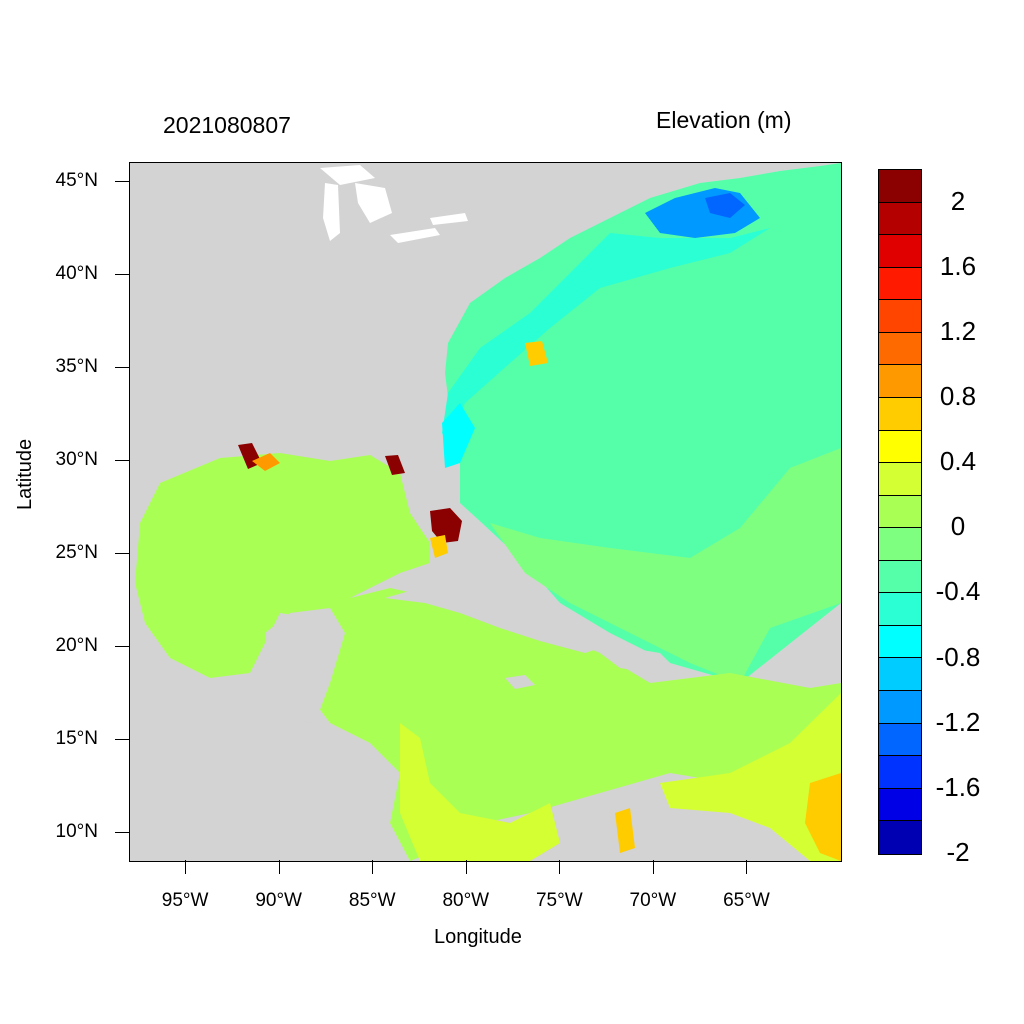 This screenshot has height=1024, width=1024. What do you see at coordinates (958, 721) in the screenshot?
I see `colorbar-label: -1.2` at bounding box center [958, 721].